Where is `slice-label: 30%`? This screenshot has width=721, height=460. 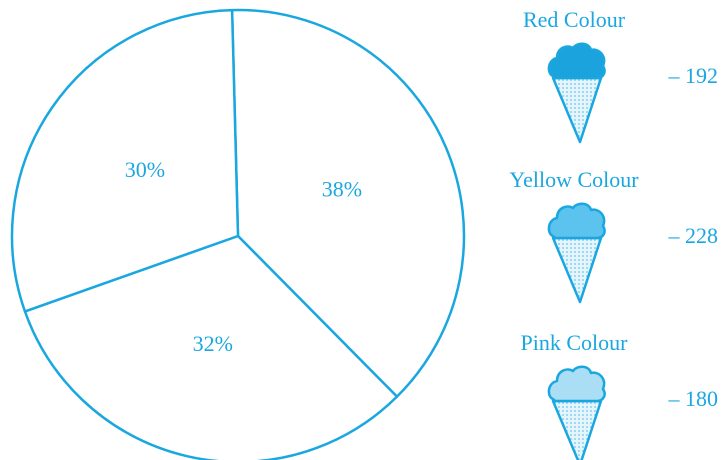
slice-label: 30% is located at coordinates (145, 169).